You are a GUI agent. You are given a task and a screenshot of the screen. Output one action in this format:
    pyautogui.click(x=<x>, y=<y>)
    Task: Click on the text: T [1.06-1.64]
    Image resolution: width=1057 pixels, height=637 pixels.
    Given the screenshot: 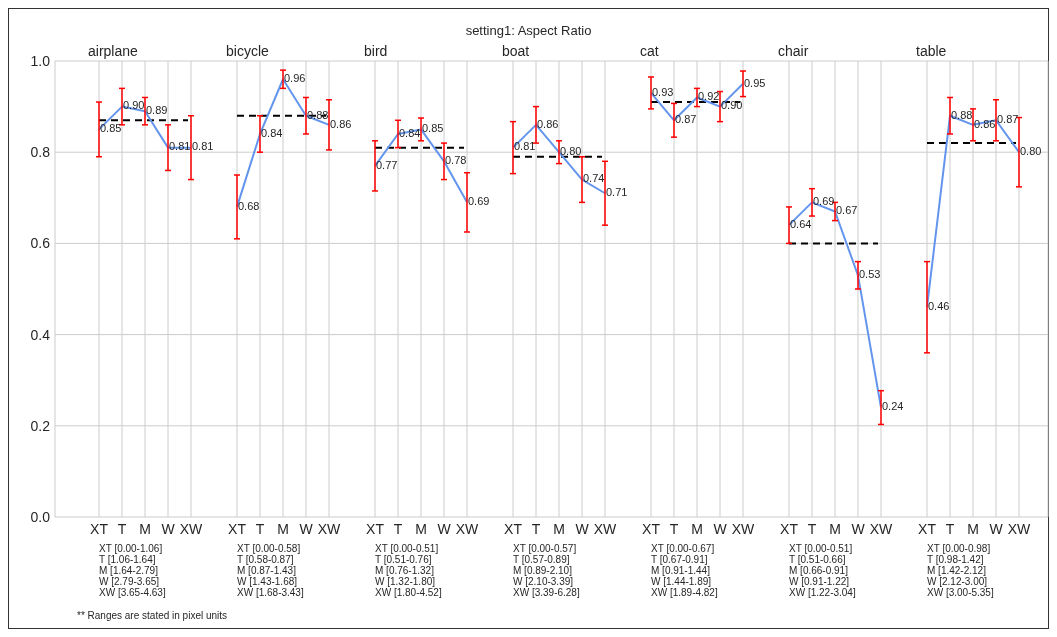 What is the action you would take?
    pyautogui.click(x=127, y=559)
    